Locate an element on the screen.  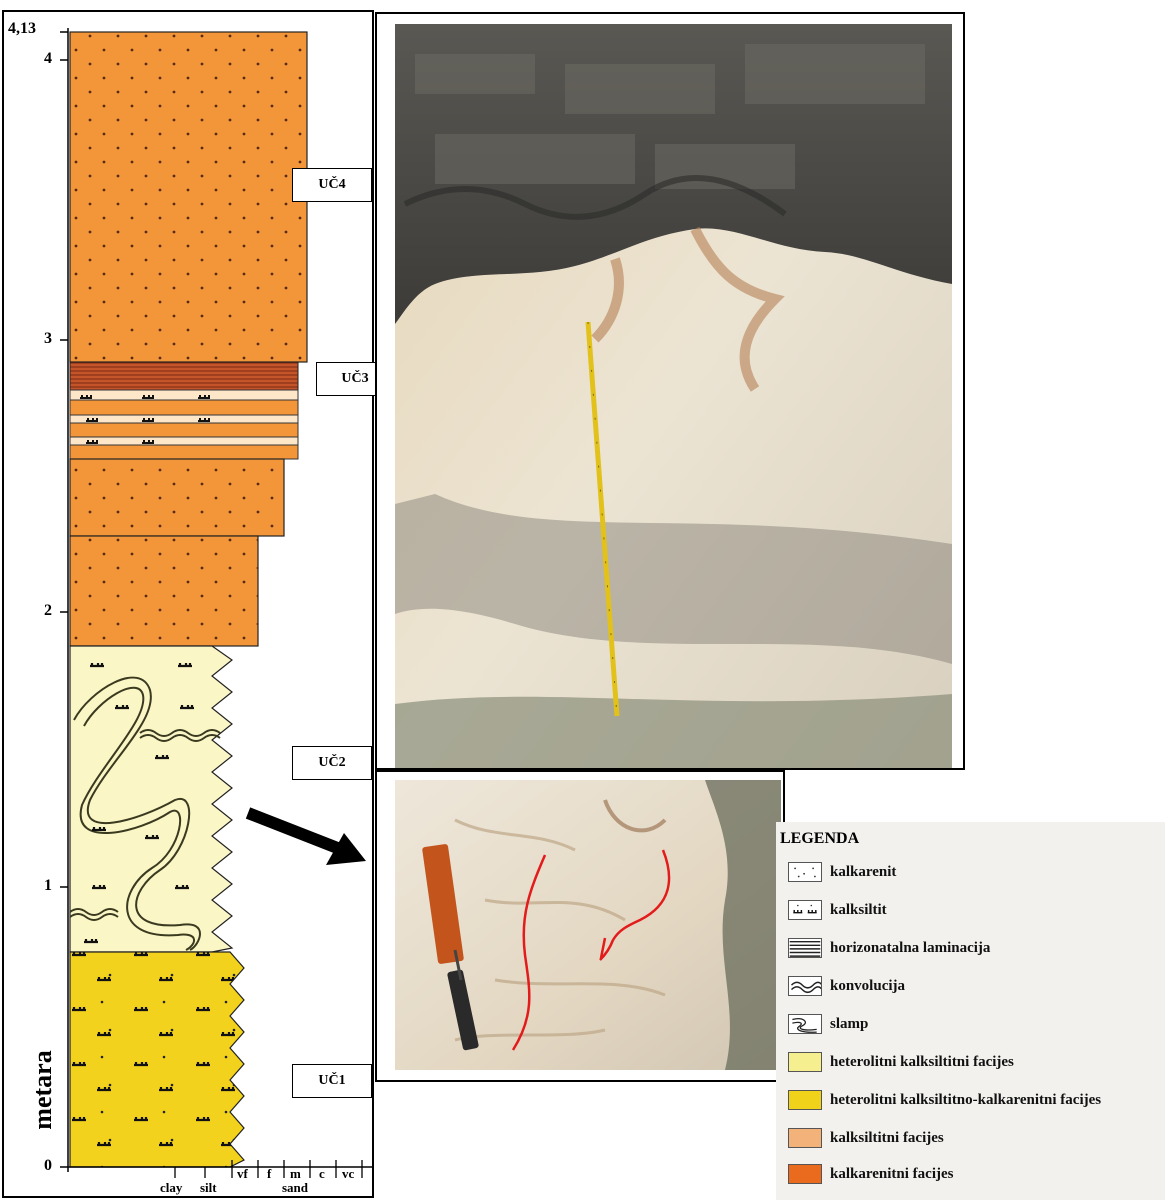
legend-label: horizonatalna laminacija is located at coordinates (910, 947).